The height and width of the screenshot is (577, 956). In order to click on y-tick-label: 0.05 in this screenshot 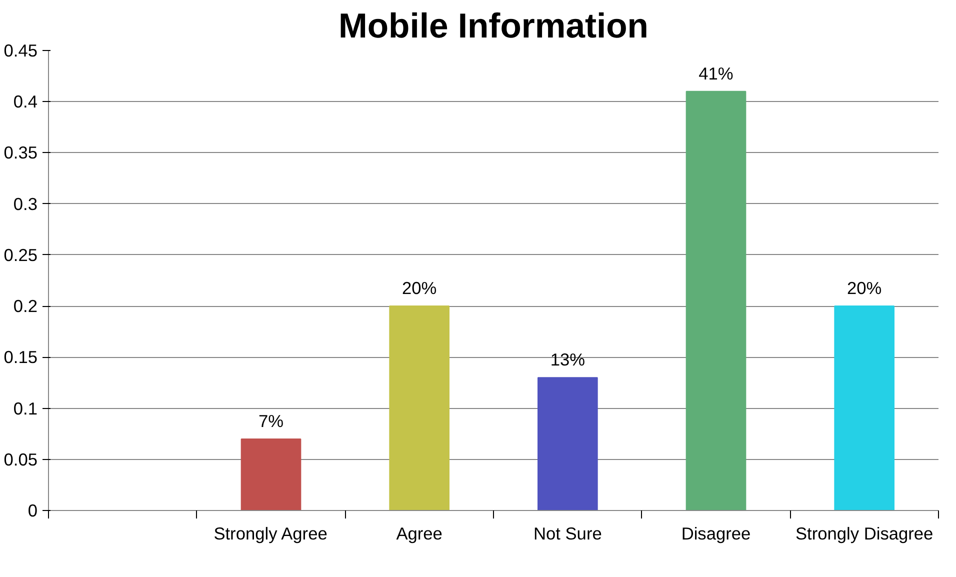, I will do `click(21, 459)`.